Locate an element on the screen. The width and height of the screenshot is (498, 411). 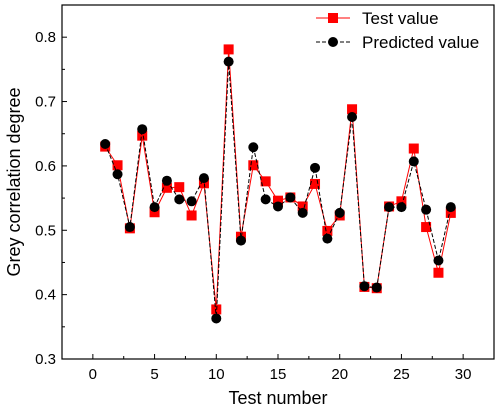
x-tick-label: 15 is located at coordinates (278, 374).